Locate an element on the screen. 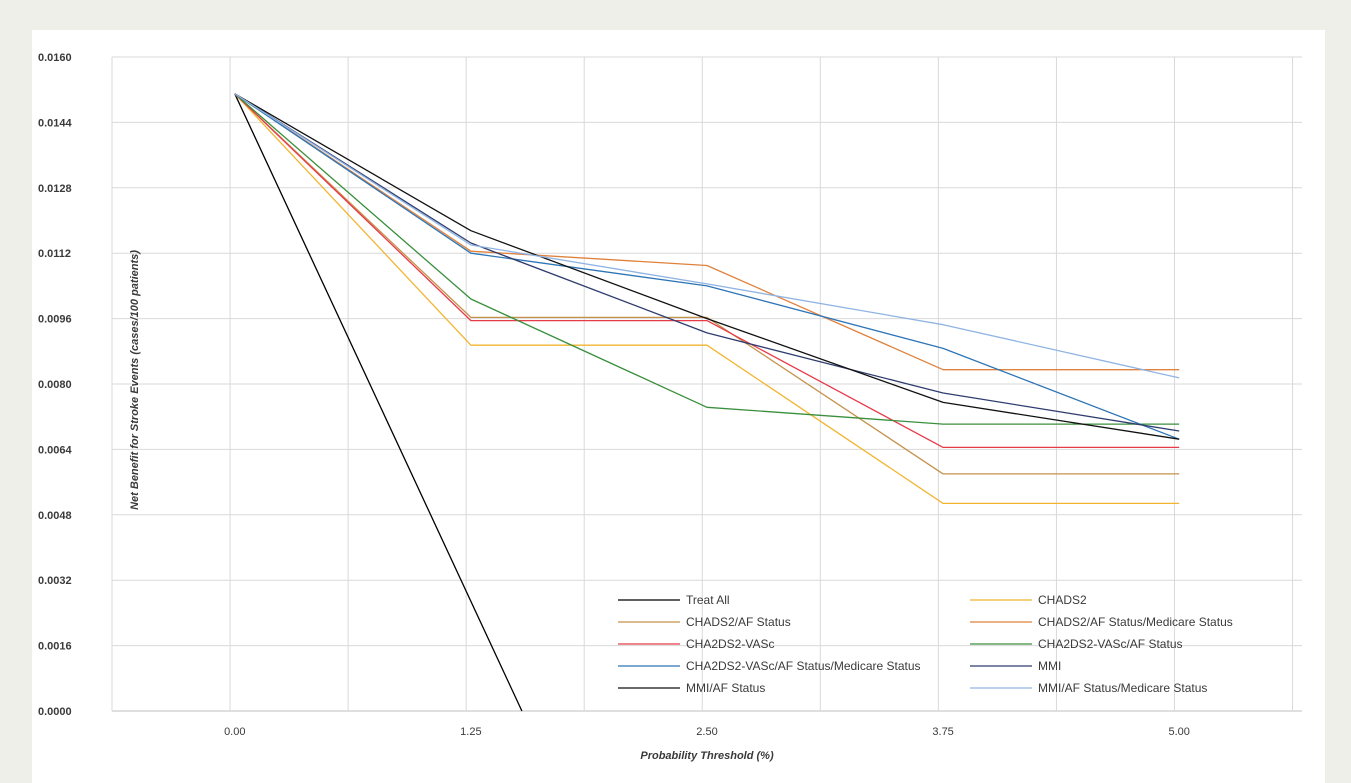  y-tick-label: 0.0144 is located at coordinates (55, 123).